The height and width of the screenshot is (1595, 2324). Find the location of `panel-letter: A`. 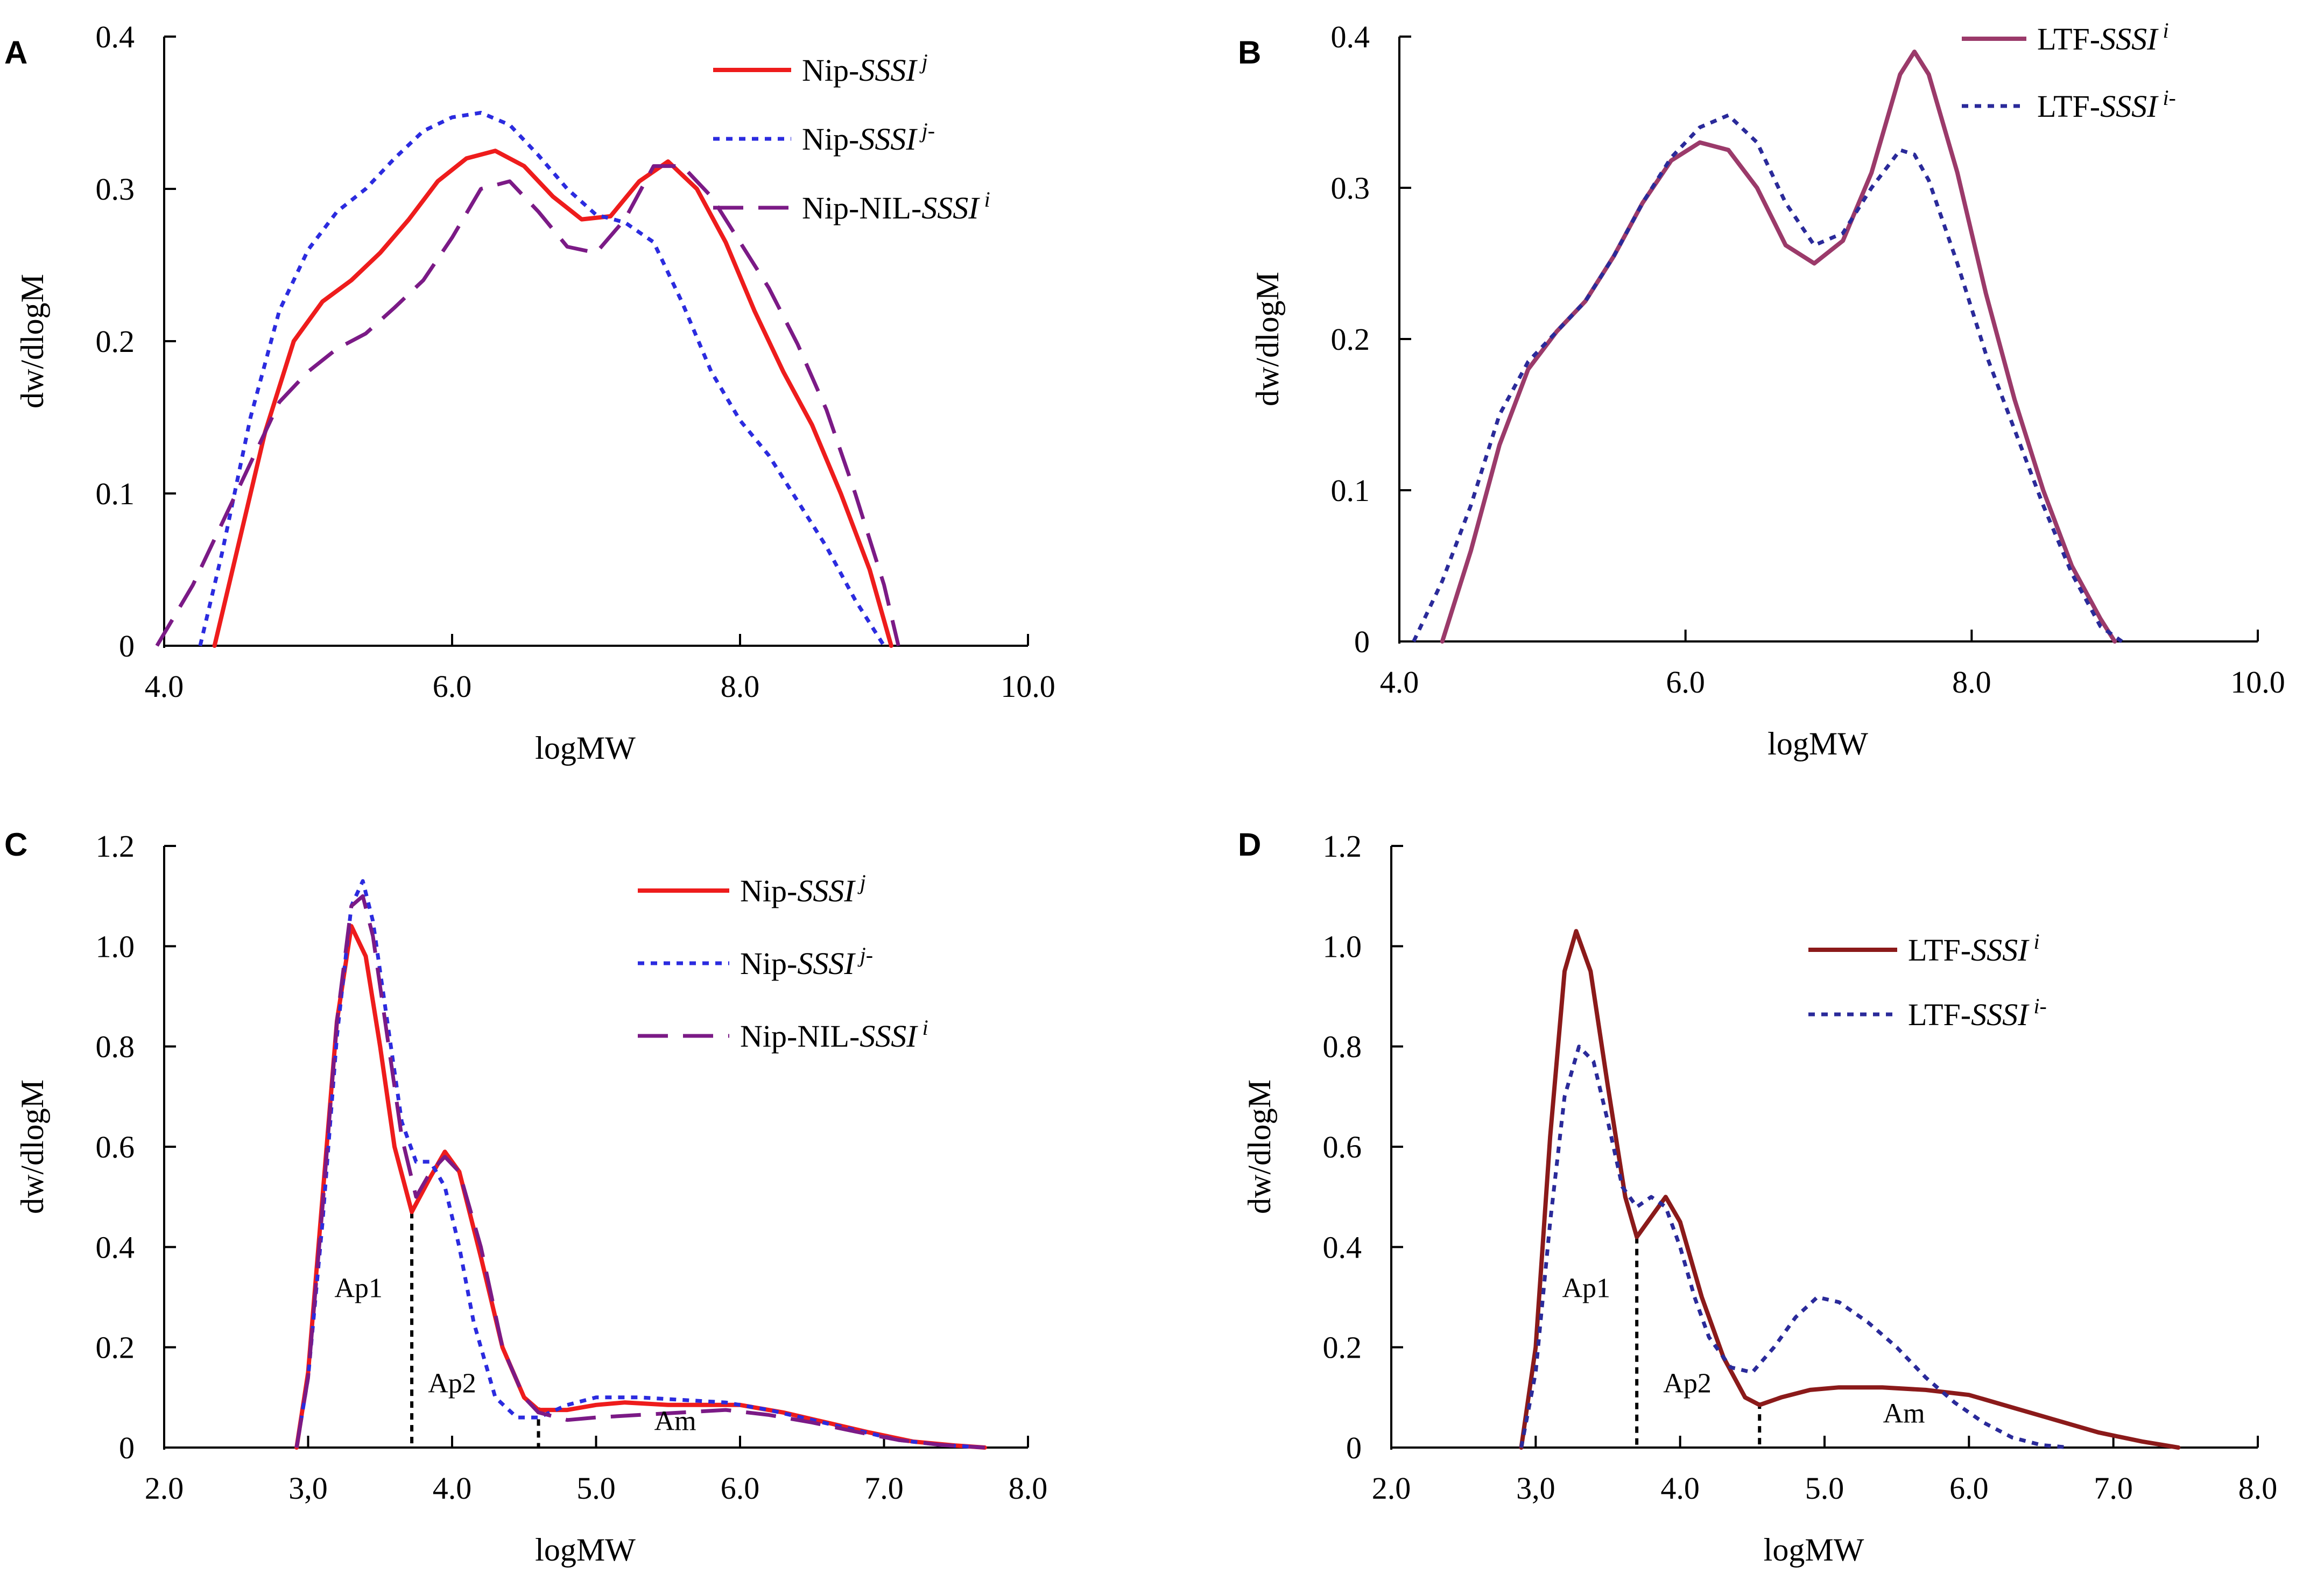

panel-letter: A is located at coordinates (15, 52).